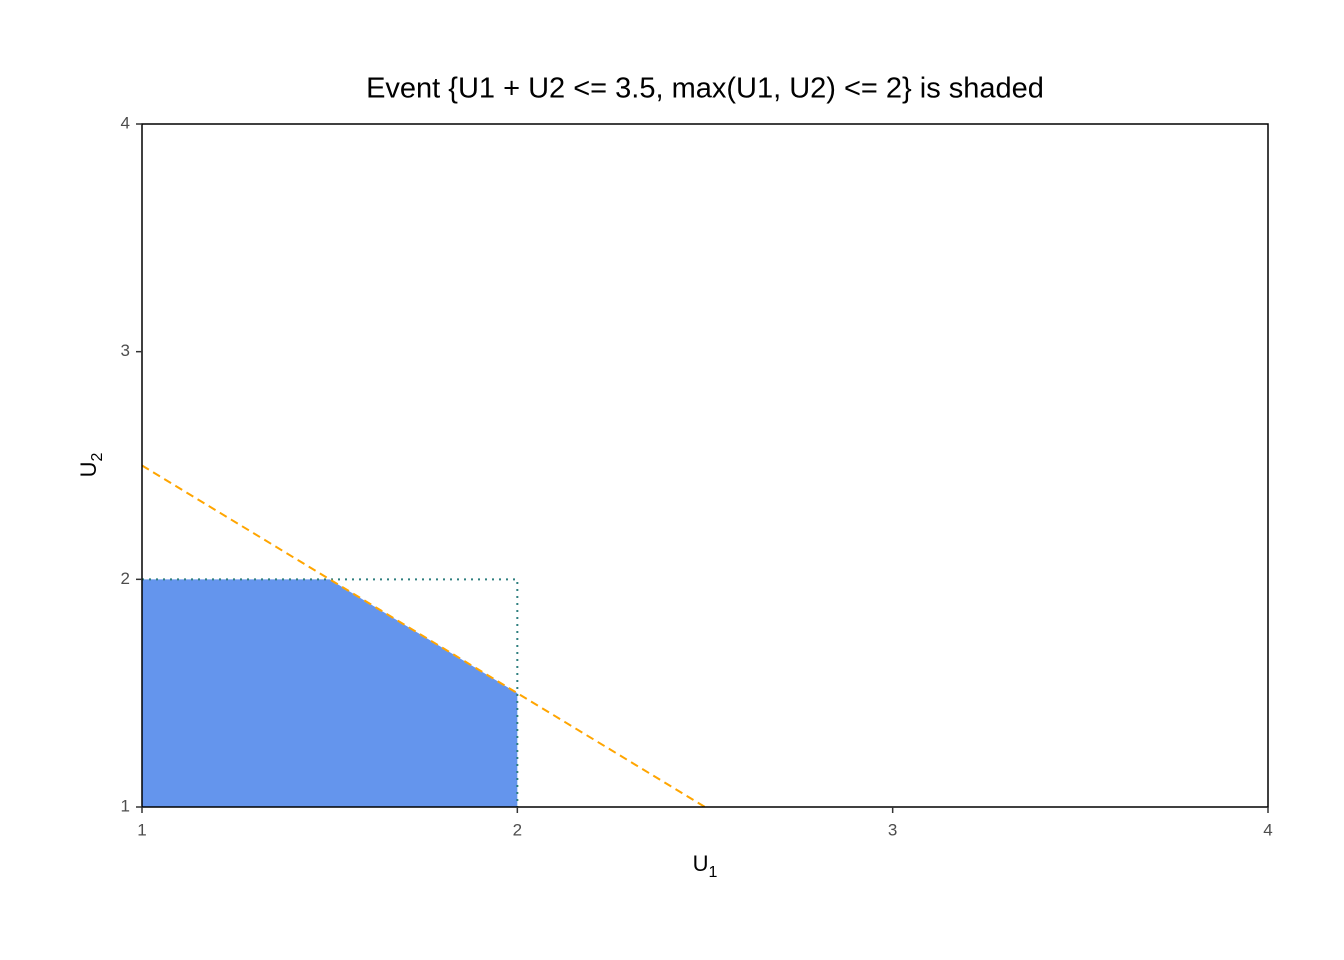  What do you see at coordinates (517, 829) in the screenshot?
I see `x-tick-label: 2` at bounding box center [517, 829].